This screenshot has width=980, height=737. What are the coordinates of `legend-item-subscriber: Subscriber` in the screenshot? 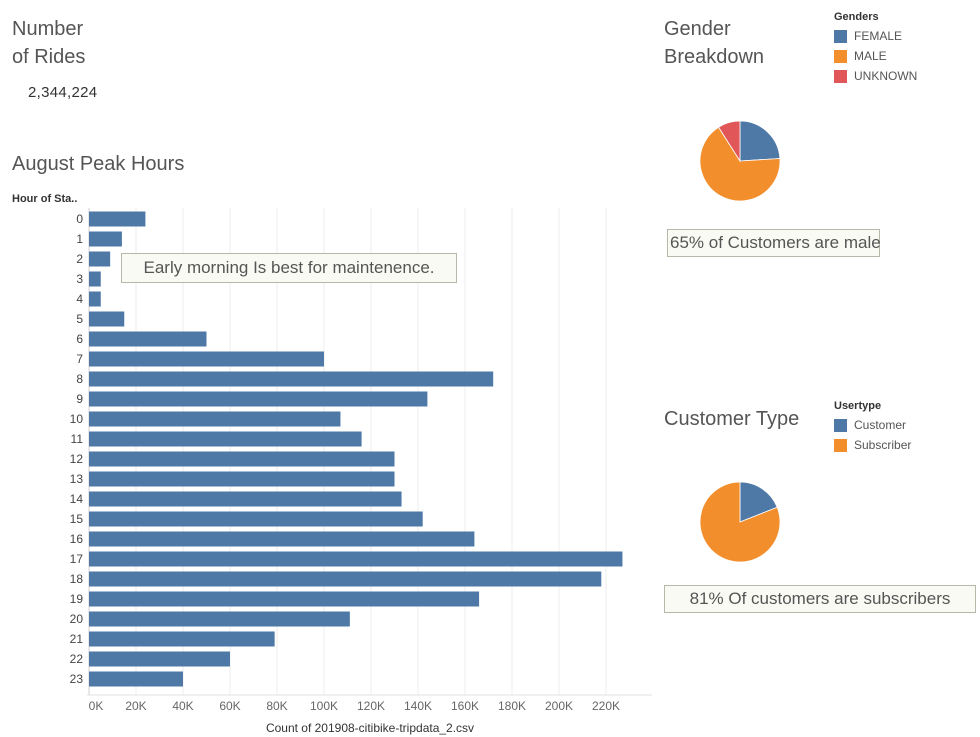 It's located at (872, 445).